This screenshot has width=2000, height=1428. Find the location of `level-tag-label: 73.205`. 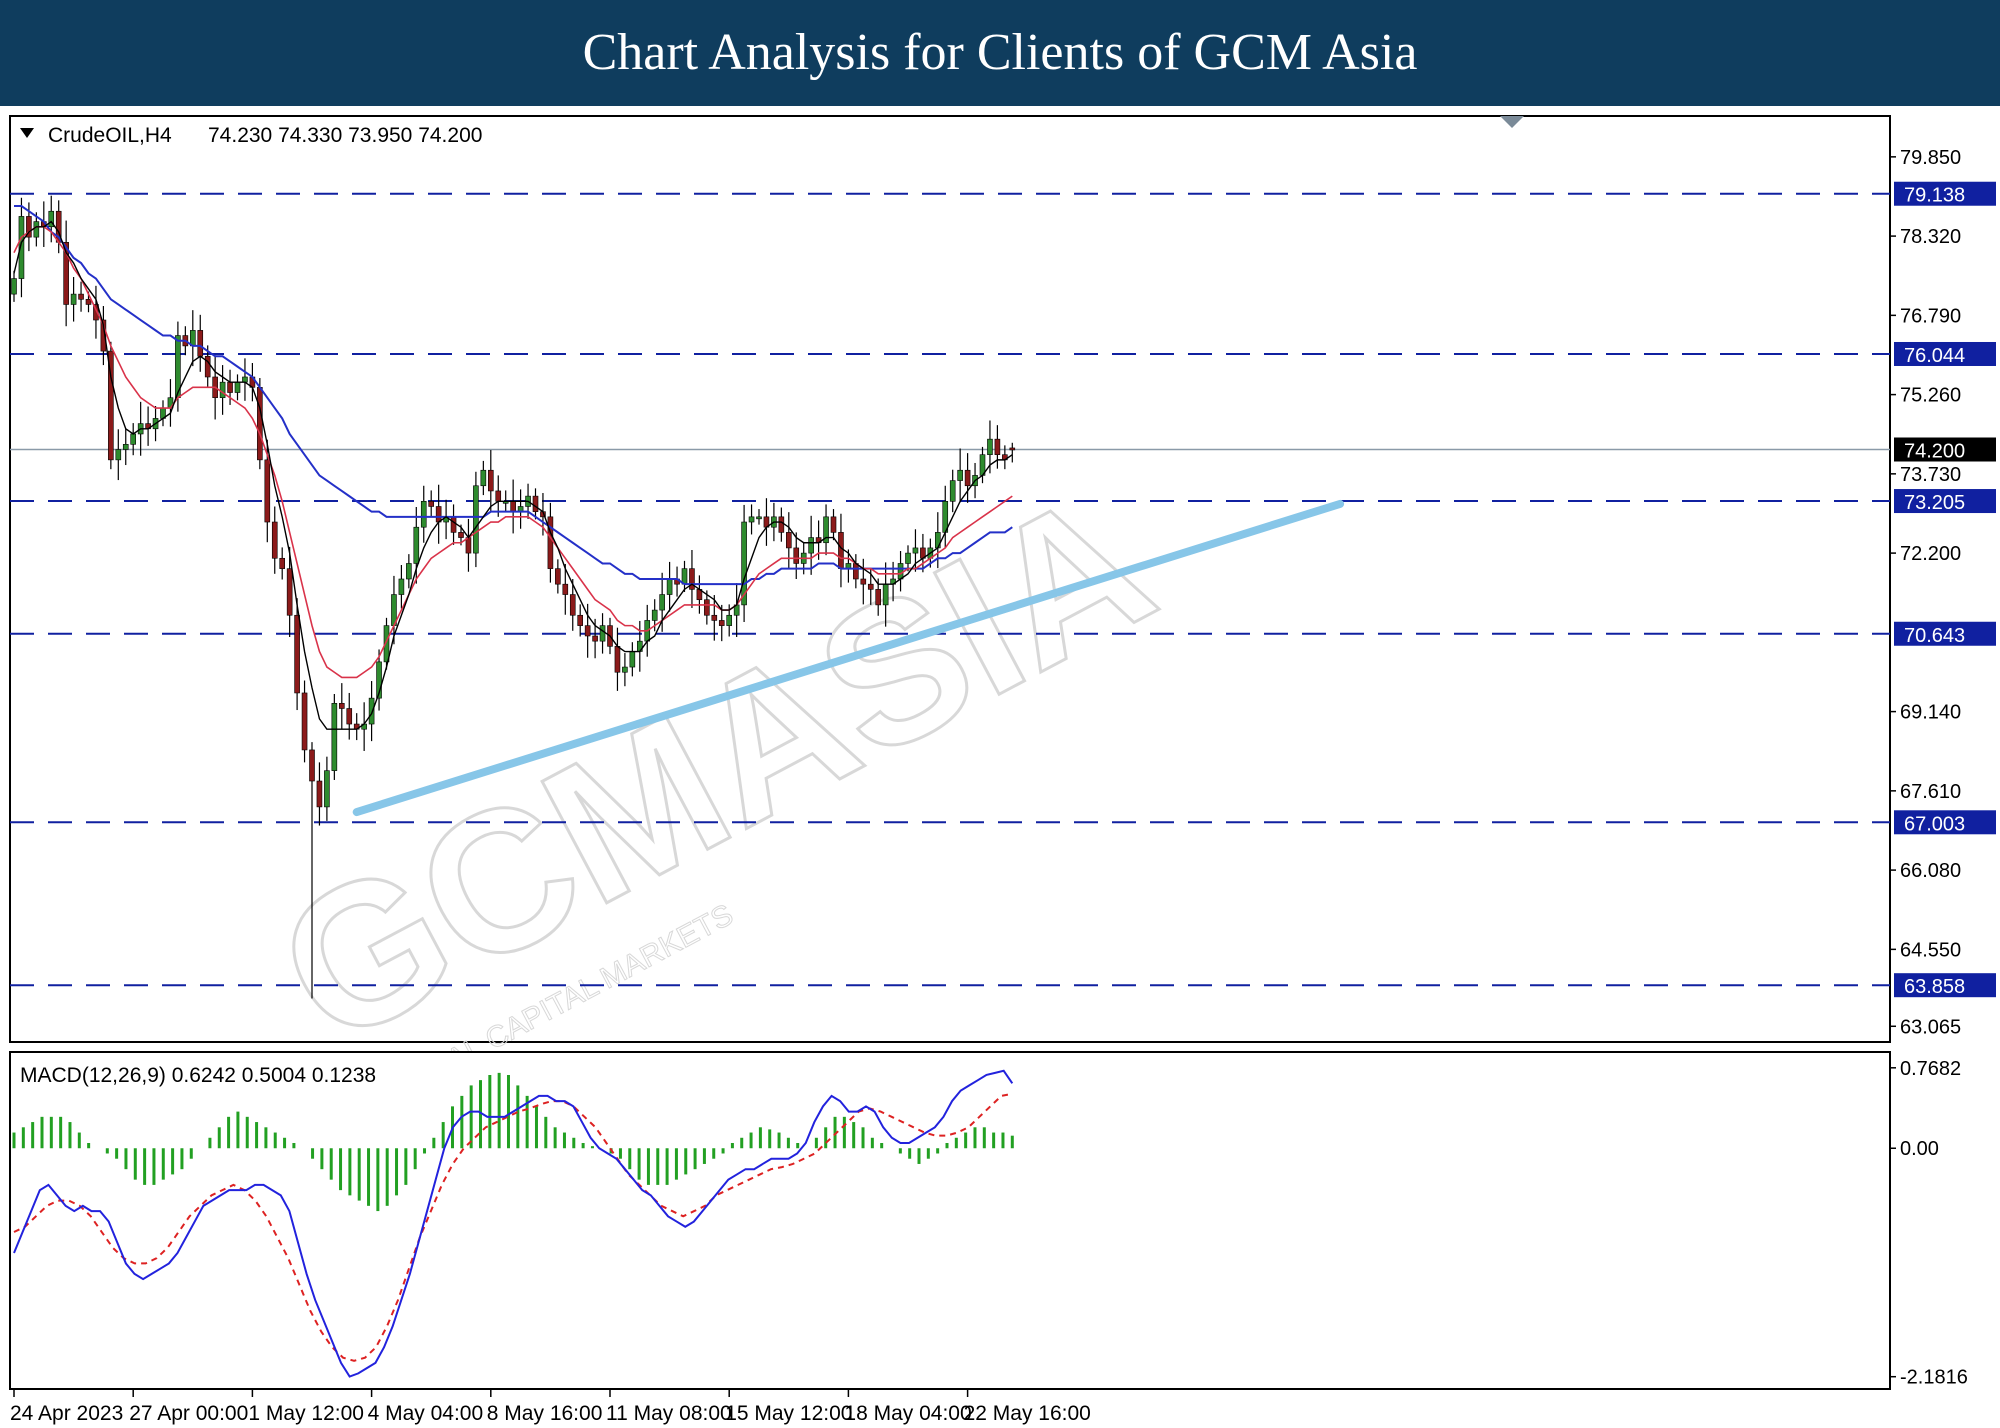

level-tag-label: 73.205 is located at coordinates (1934, 503).